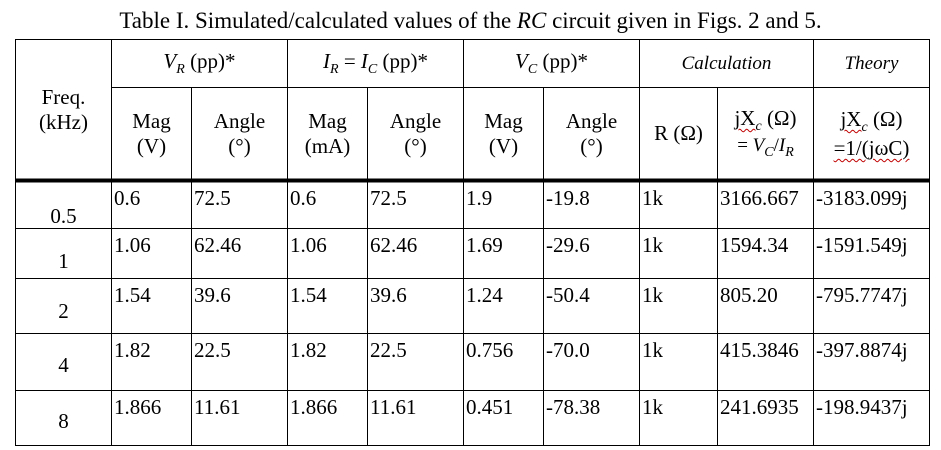 The height and width of the screenshot is (450, 941). I want to click on table-cell: -70.0, so click(568, 350).